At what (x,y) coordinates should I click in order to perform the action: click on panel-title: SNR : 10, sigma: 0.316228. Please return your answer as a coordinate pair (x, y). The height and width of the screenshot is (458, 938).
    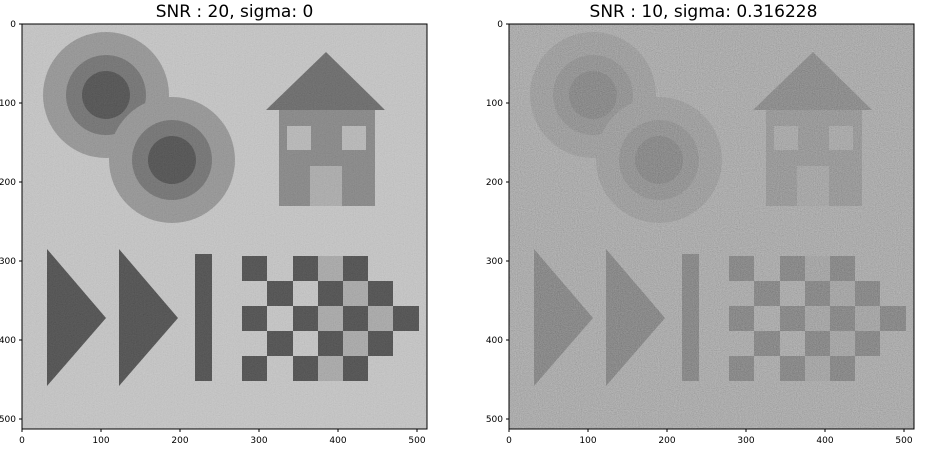
    Looking at the image, I should click on (703, 12).